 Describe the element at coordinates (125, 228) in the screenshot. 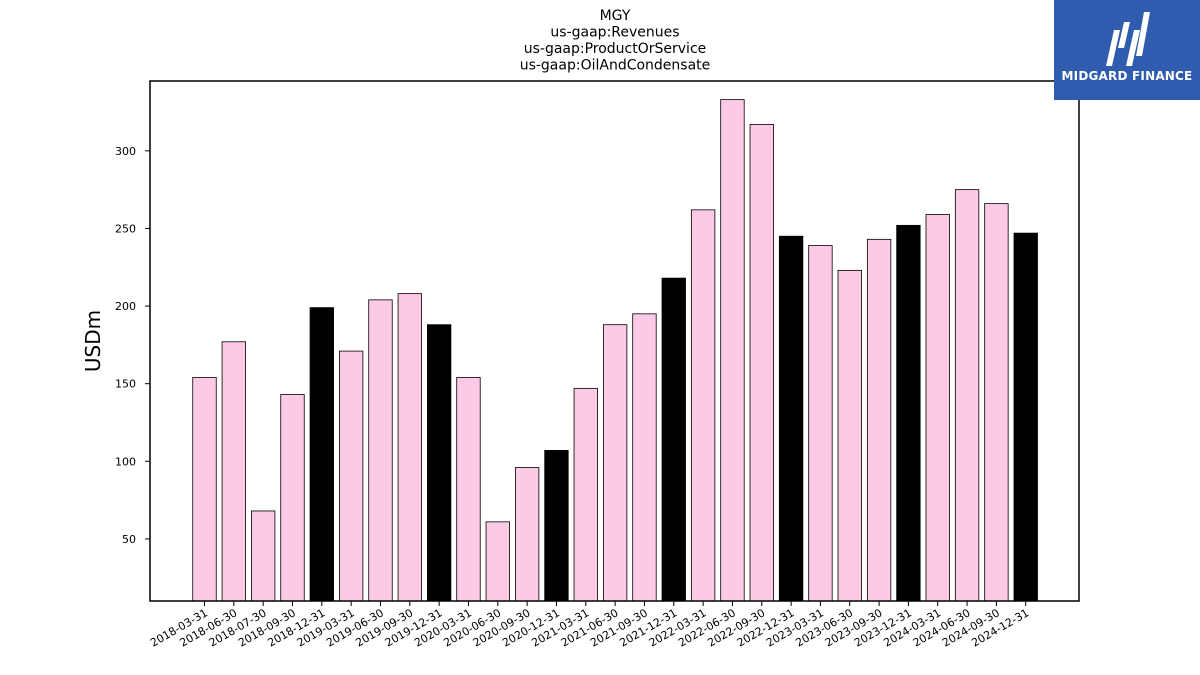

I see `y-tick-label: 250` at that location.